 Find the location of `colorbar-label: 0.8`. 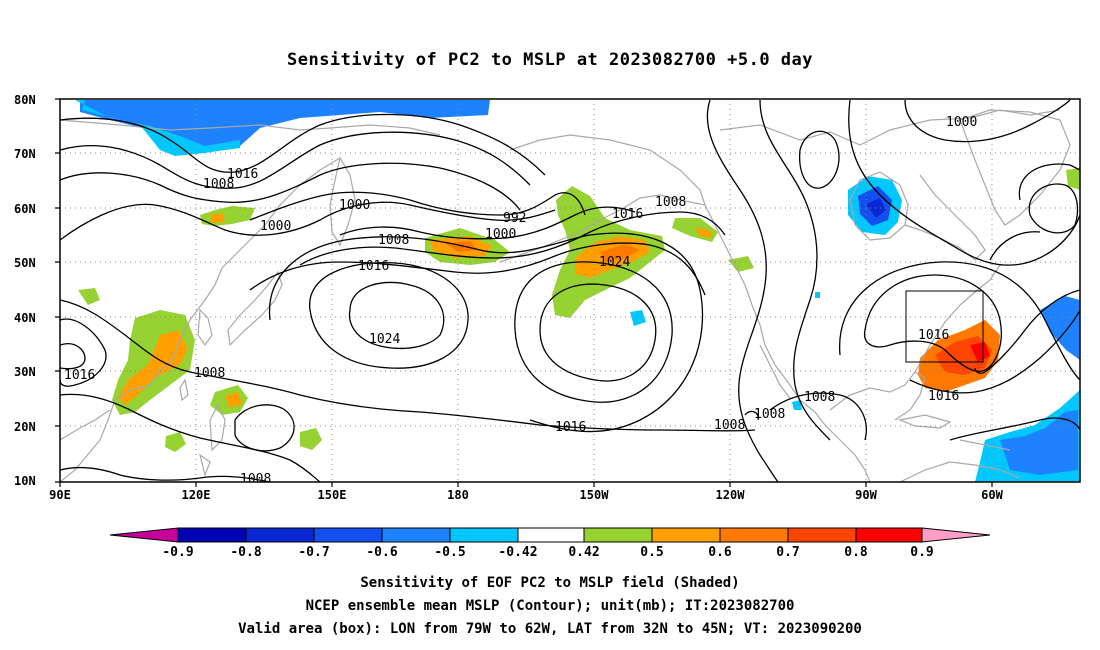

colorbar-label: 0.8 is located at coordinates (856, 552).